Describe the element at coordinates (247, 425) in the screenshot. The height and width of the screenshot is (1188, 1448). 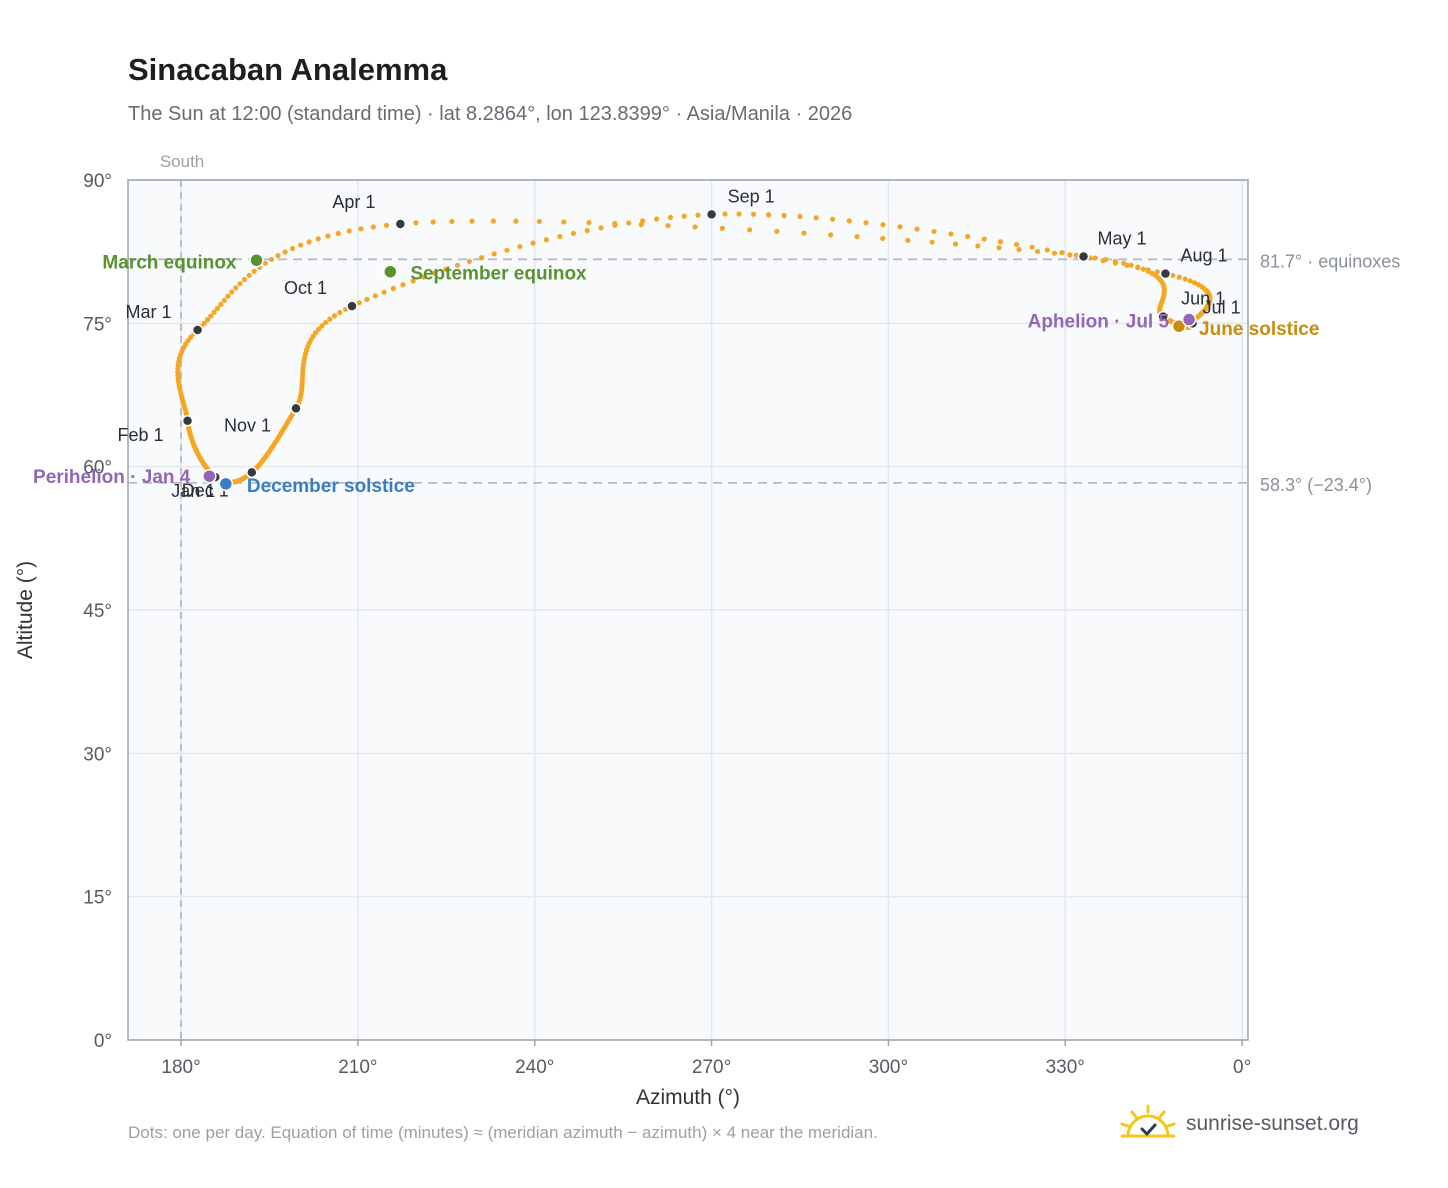
I see `month-marker-label: Nov 1` at that location.